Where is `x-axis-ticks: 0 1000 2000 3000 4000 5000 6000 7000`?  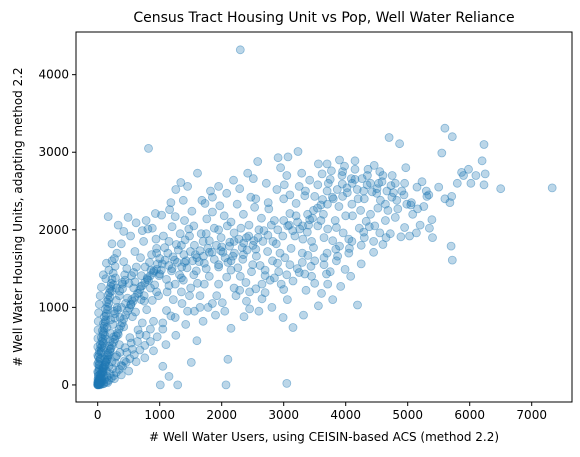 x-axis-ticks: 0 1000 2000 3000 4000 5000 6000 7000 is located at coordinates (320, 412).